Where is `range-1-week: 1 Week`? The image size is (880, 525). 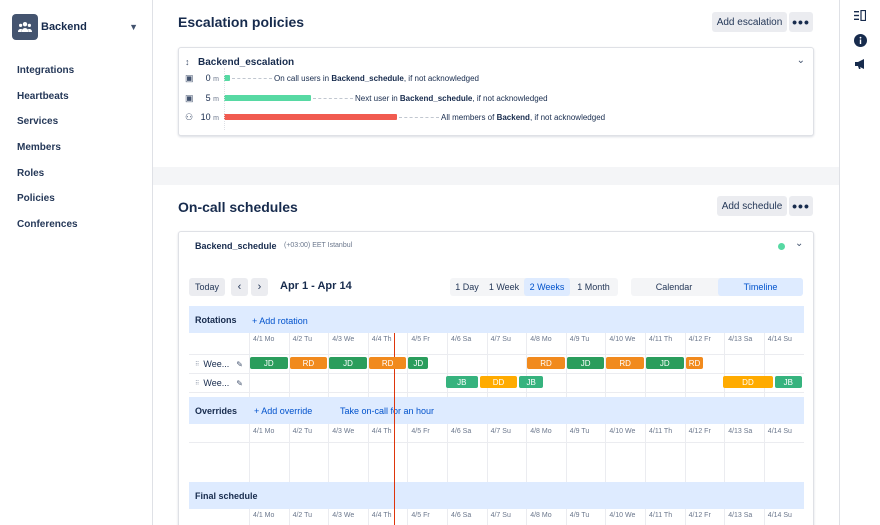 range-1-week: 1 Week is located at coordinates (504, 287).